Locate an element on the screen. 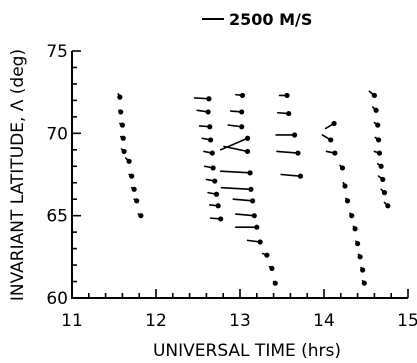 This screenshot has height=363, width=417. legend: 2500 M/S is located at coordinates (257, 19).